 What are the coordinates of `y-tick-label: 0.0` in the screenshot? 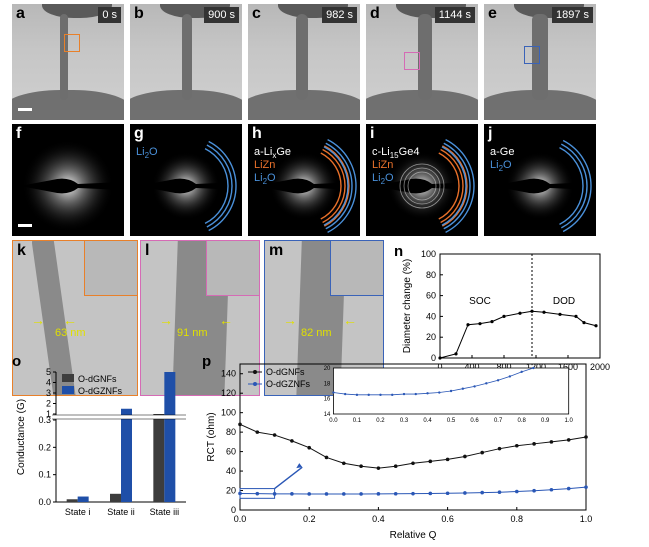 It's located at (44, 502).